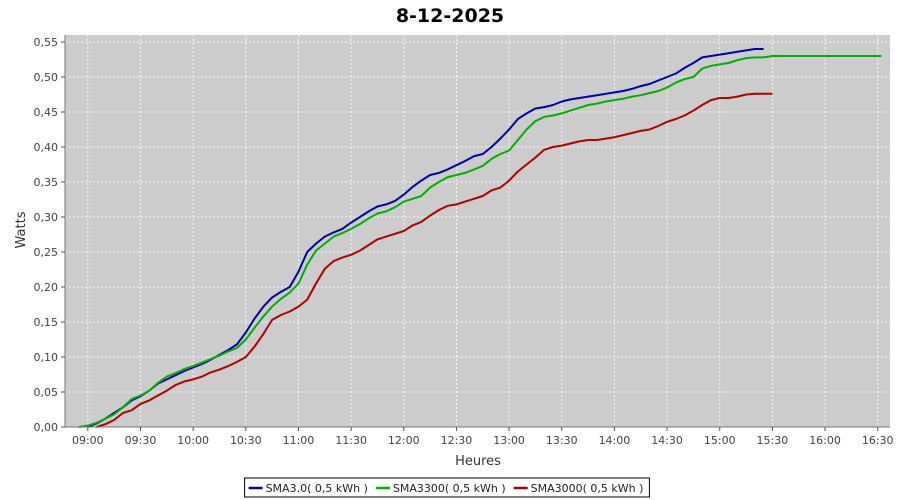 The height and width of the screenshot is (500, 900). I want to click on x-tick-label: 10:30, so click(246, 440).